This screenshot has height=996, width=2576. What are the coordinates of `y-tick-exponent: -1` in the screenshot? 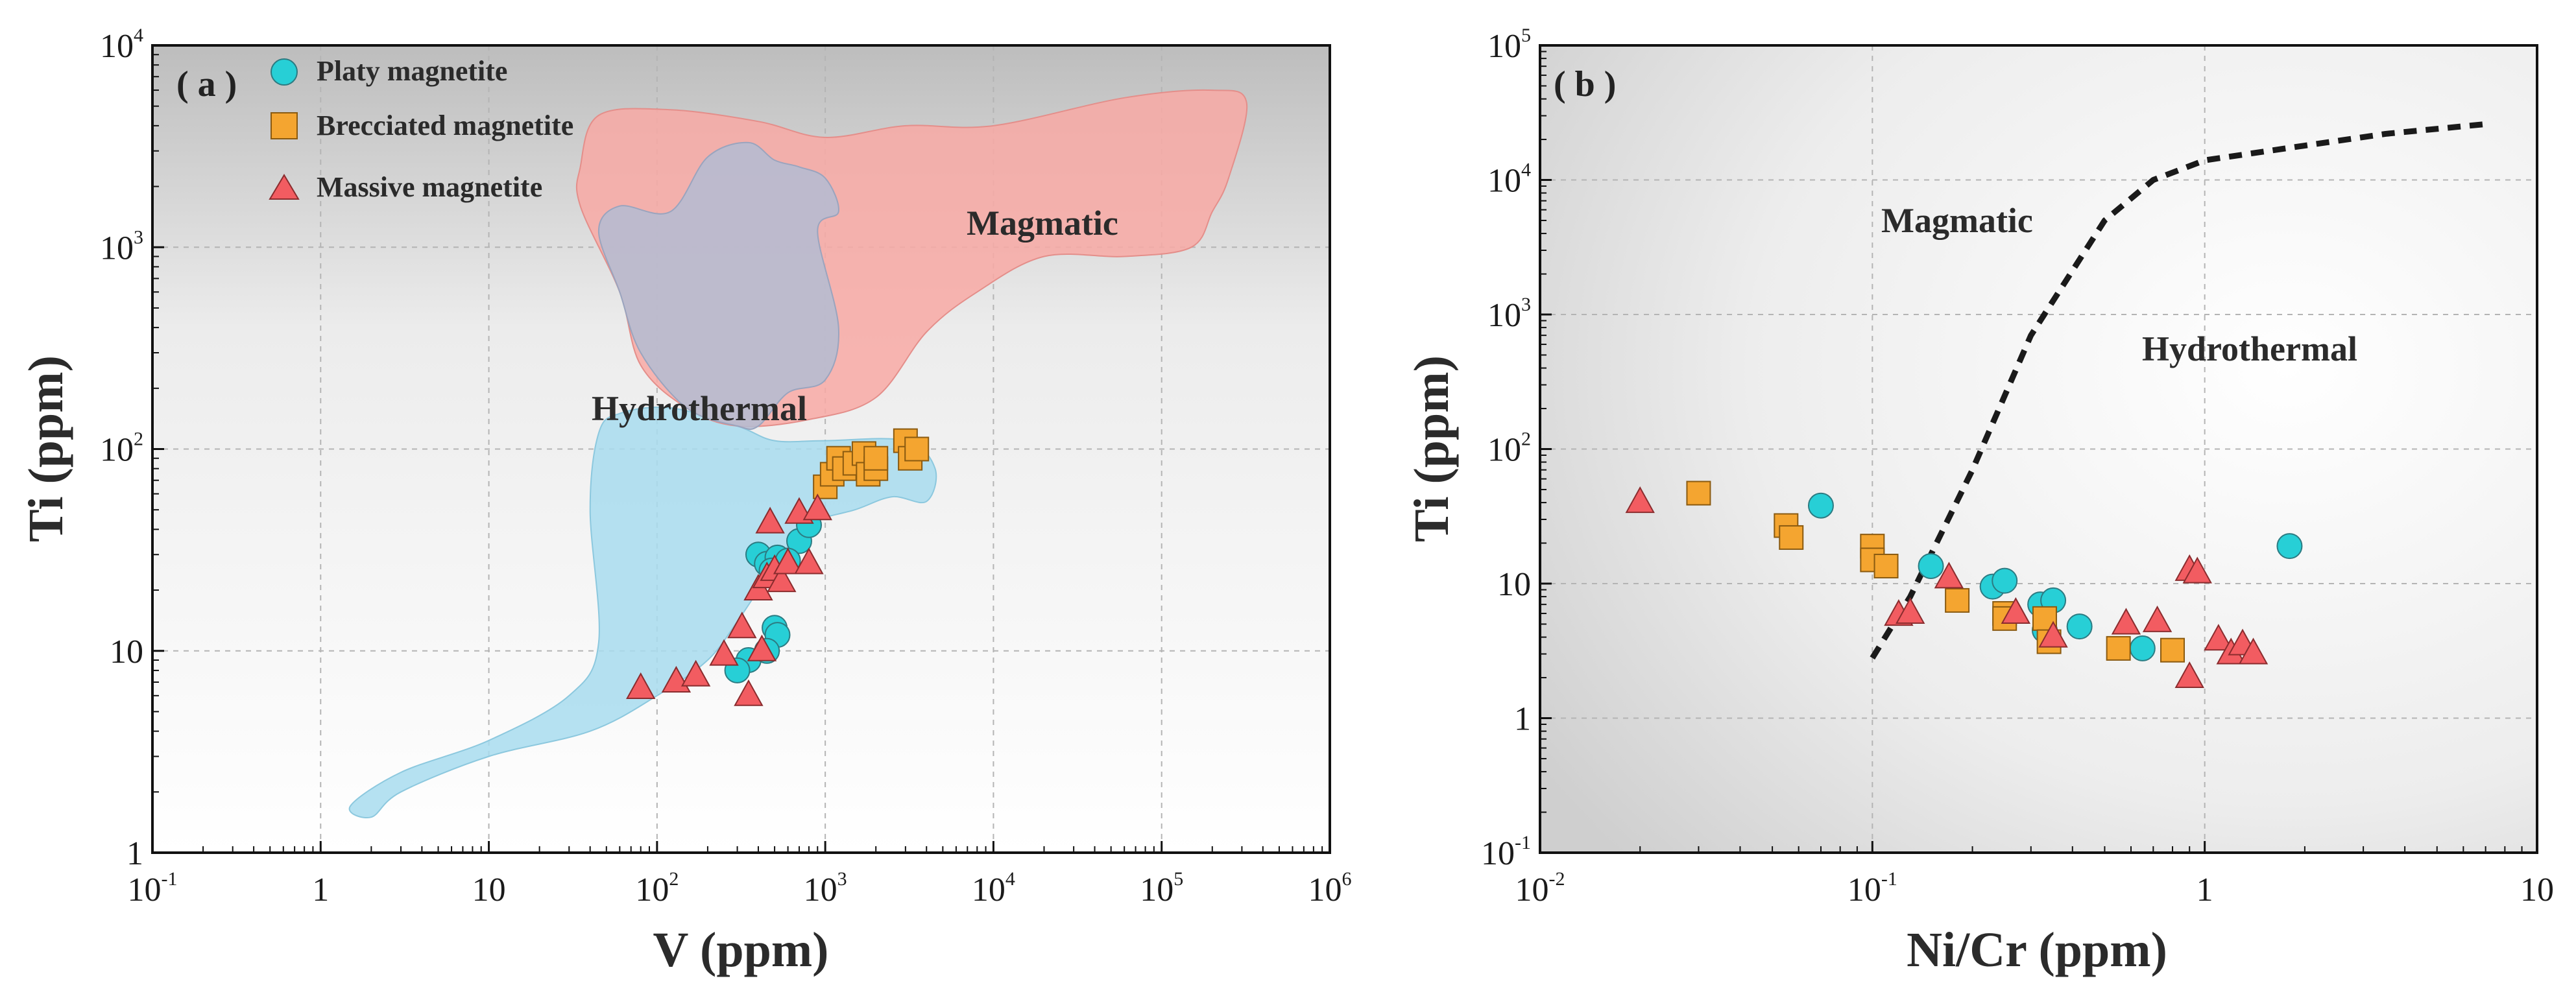 It's located at (1523, 843).